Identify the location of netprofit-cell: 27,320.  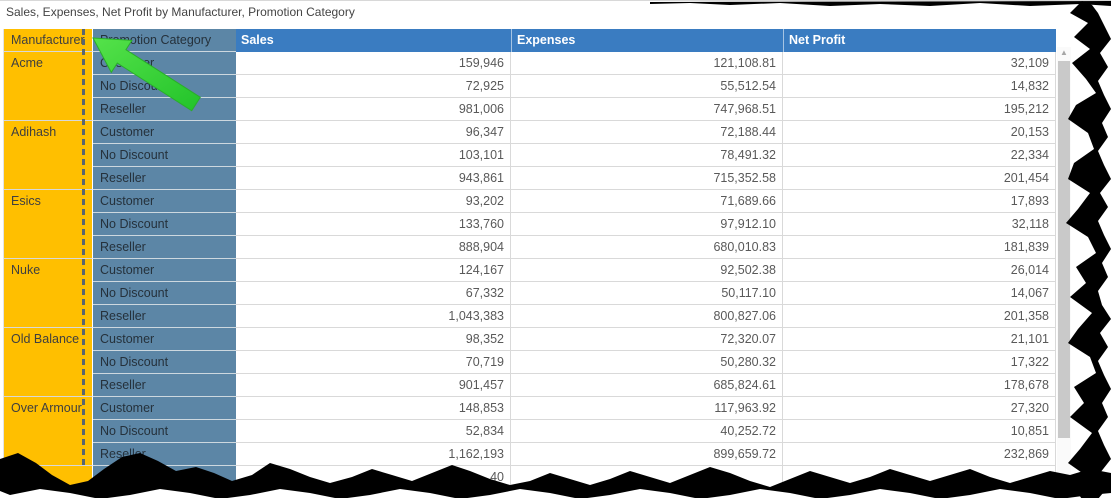
(919, 408).